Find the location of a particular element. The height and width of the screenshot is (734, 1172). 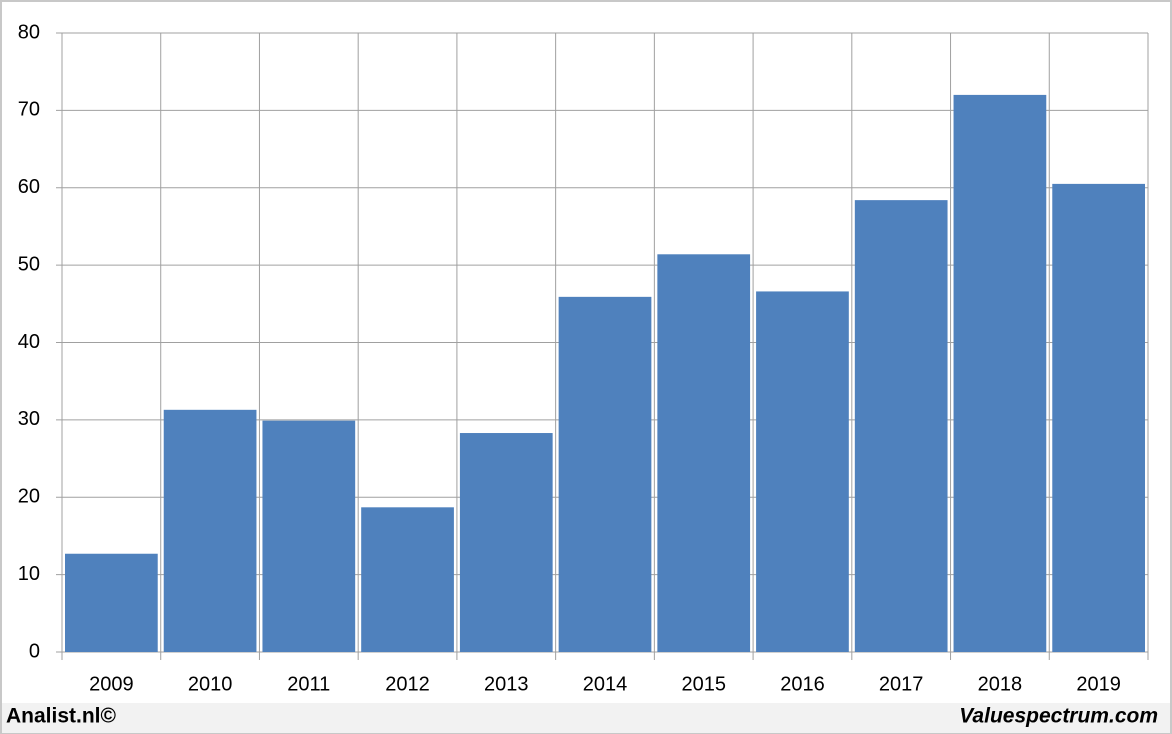

x-tick-label: 2009 is located at coordinates (111, 684).